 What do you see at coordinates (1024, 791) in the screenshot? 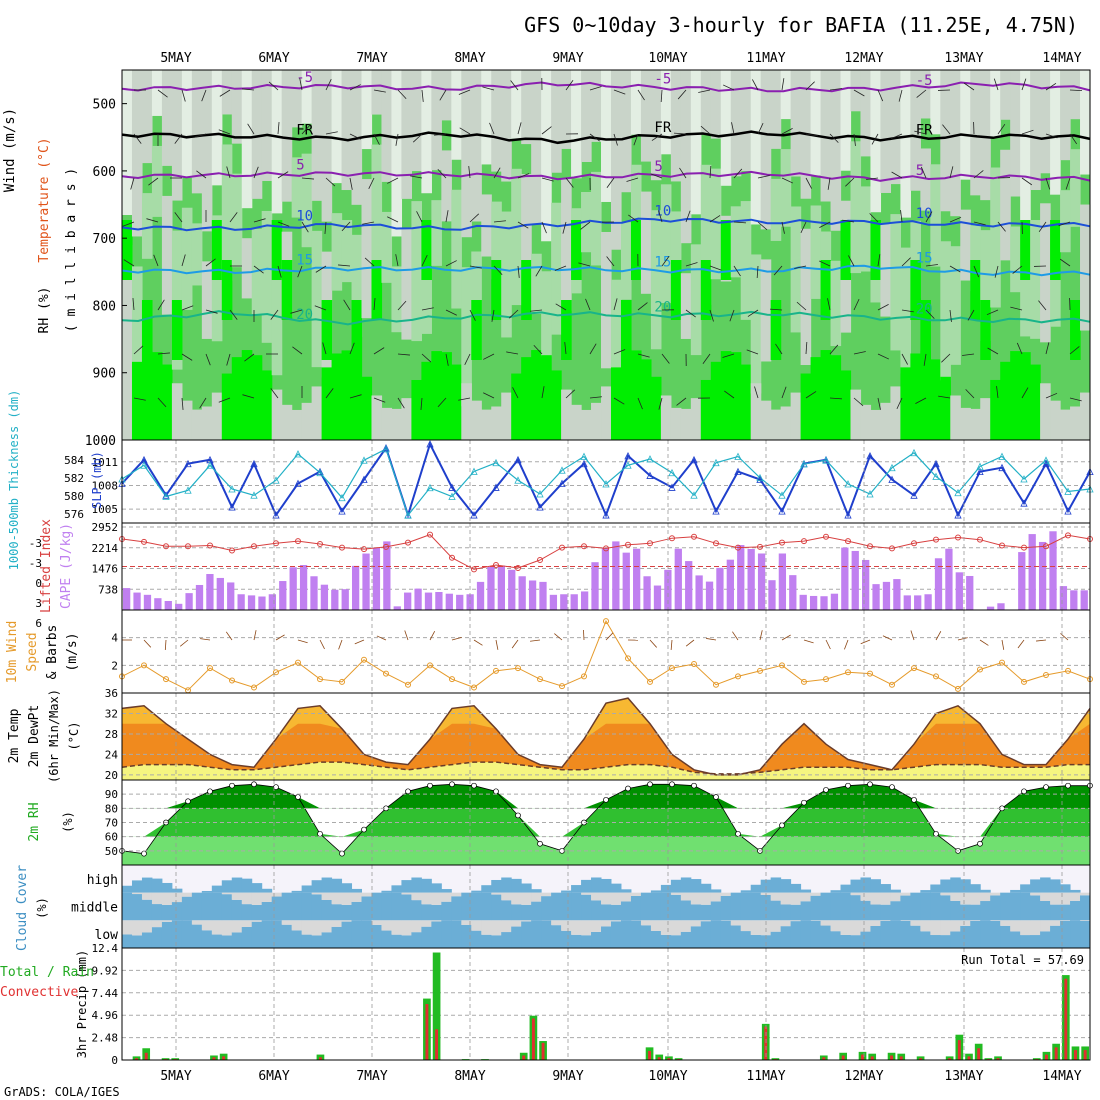
I see `rh2-point` at bounding box center [1024, 791].